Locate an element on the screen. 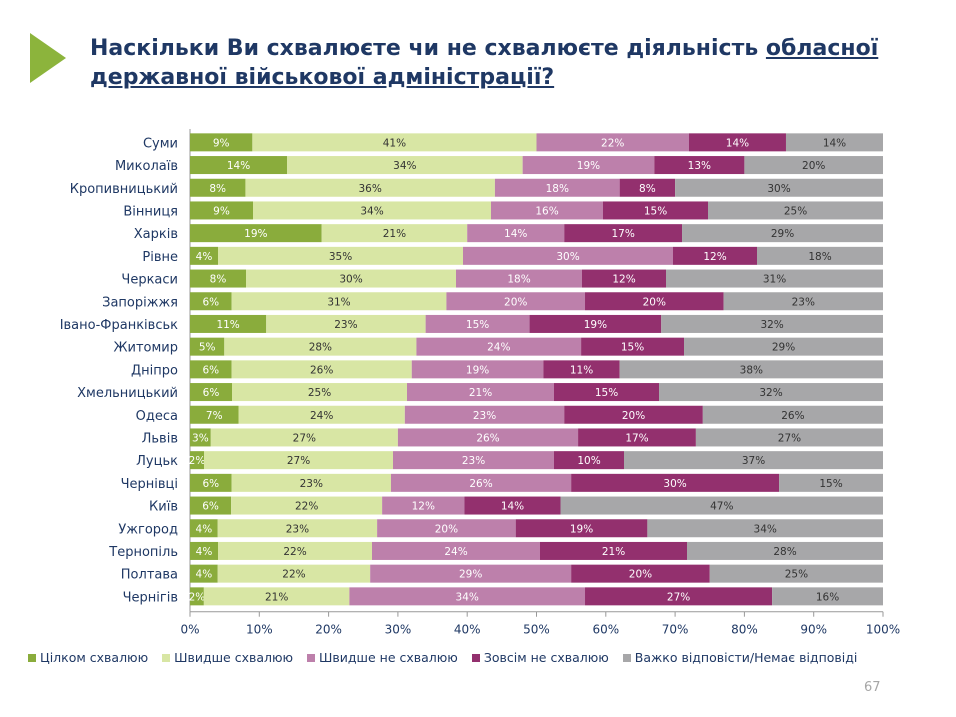  legend-swatch is located at coordinates (311, 657).